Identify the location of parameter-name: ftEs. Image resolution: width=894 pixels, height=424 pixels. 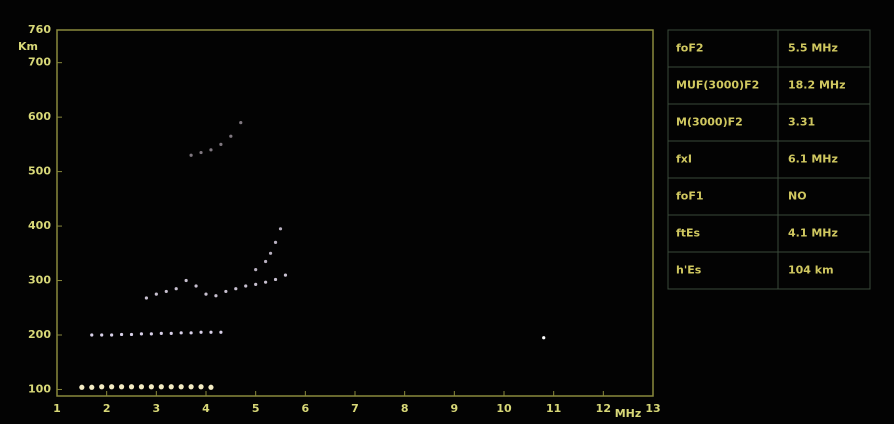
(688, 233).